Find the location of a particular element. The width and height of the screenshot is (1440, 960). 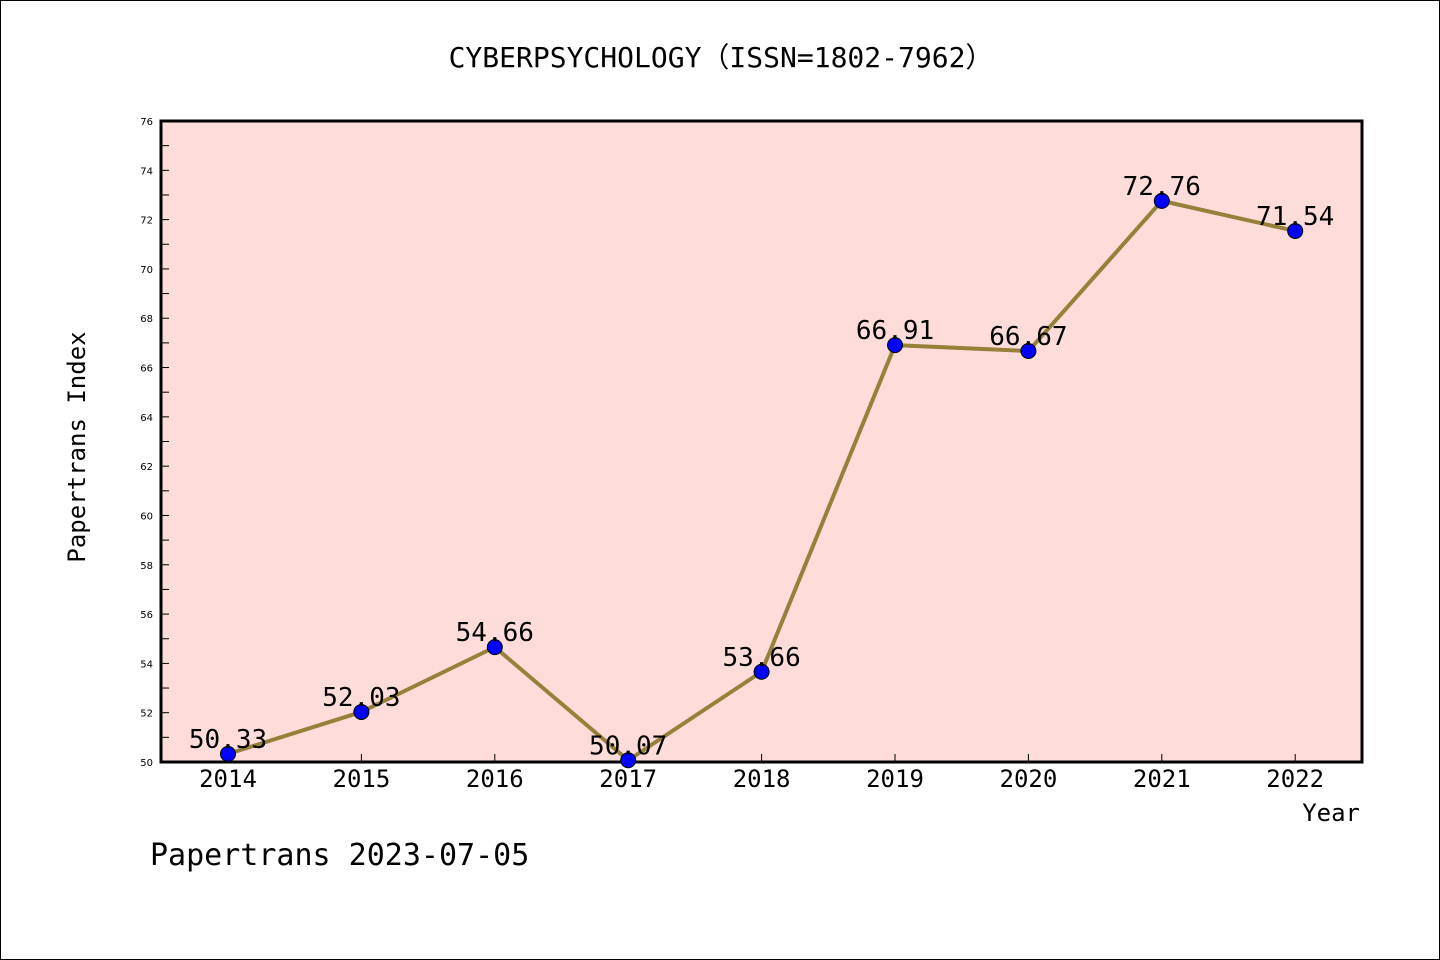

x-tick-label: 2016 is located at coordinates (495, 779).